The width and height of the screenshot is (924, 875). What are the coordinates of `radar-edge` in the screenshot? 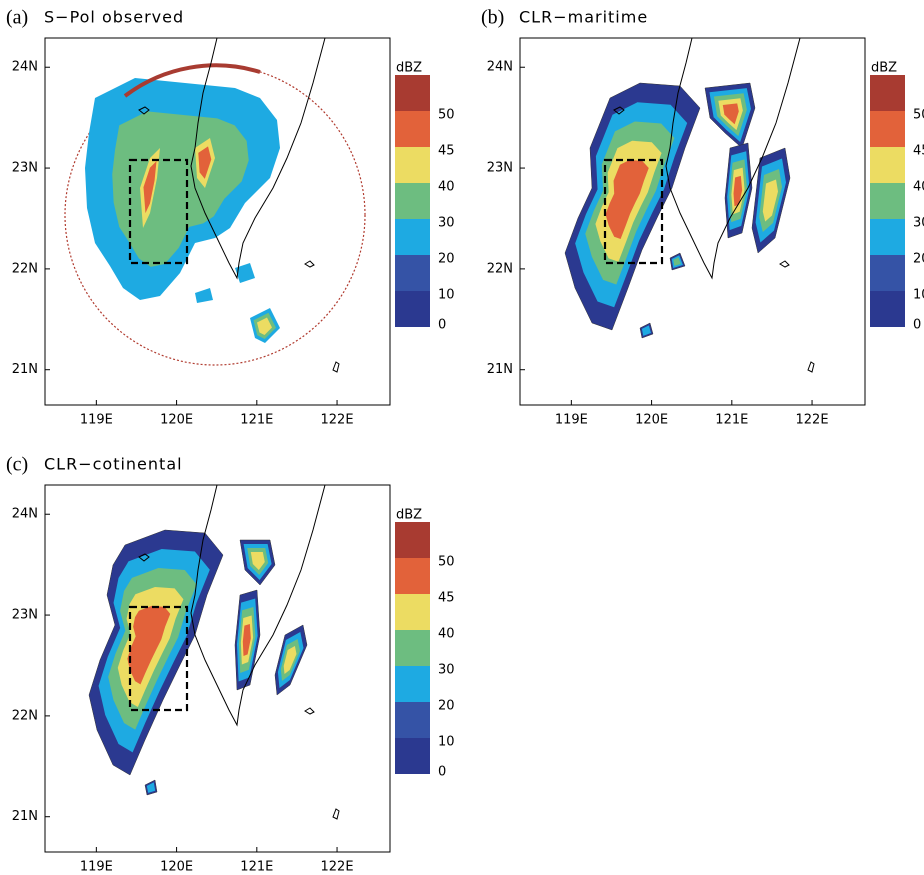 It's located at (192, 80).